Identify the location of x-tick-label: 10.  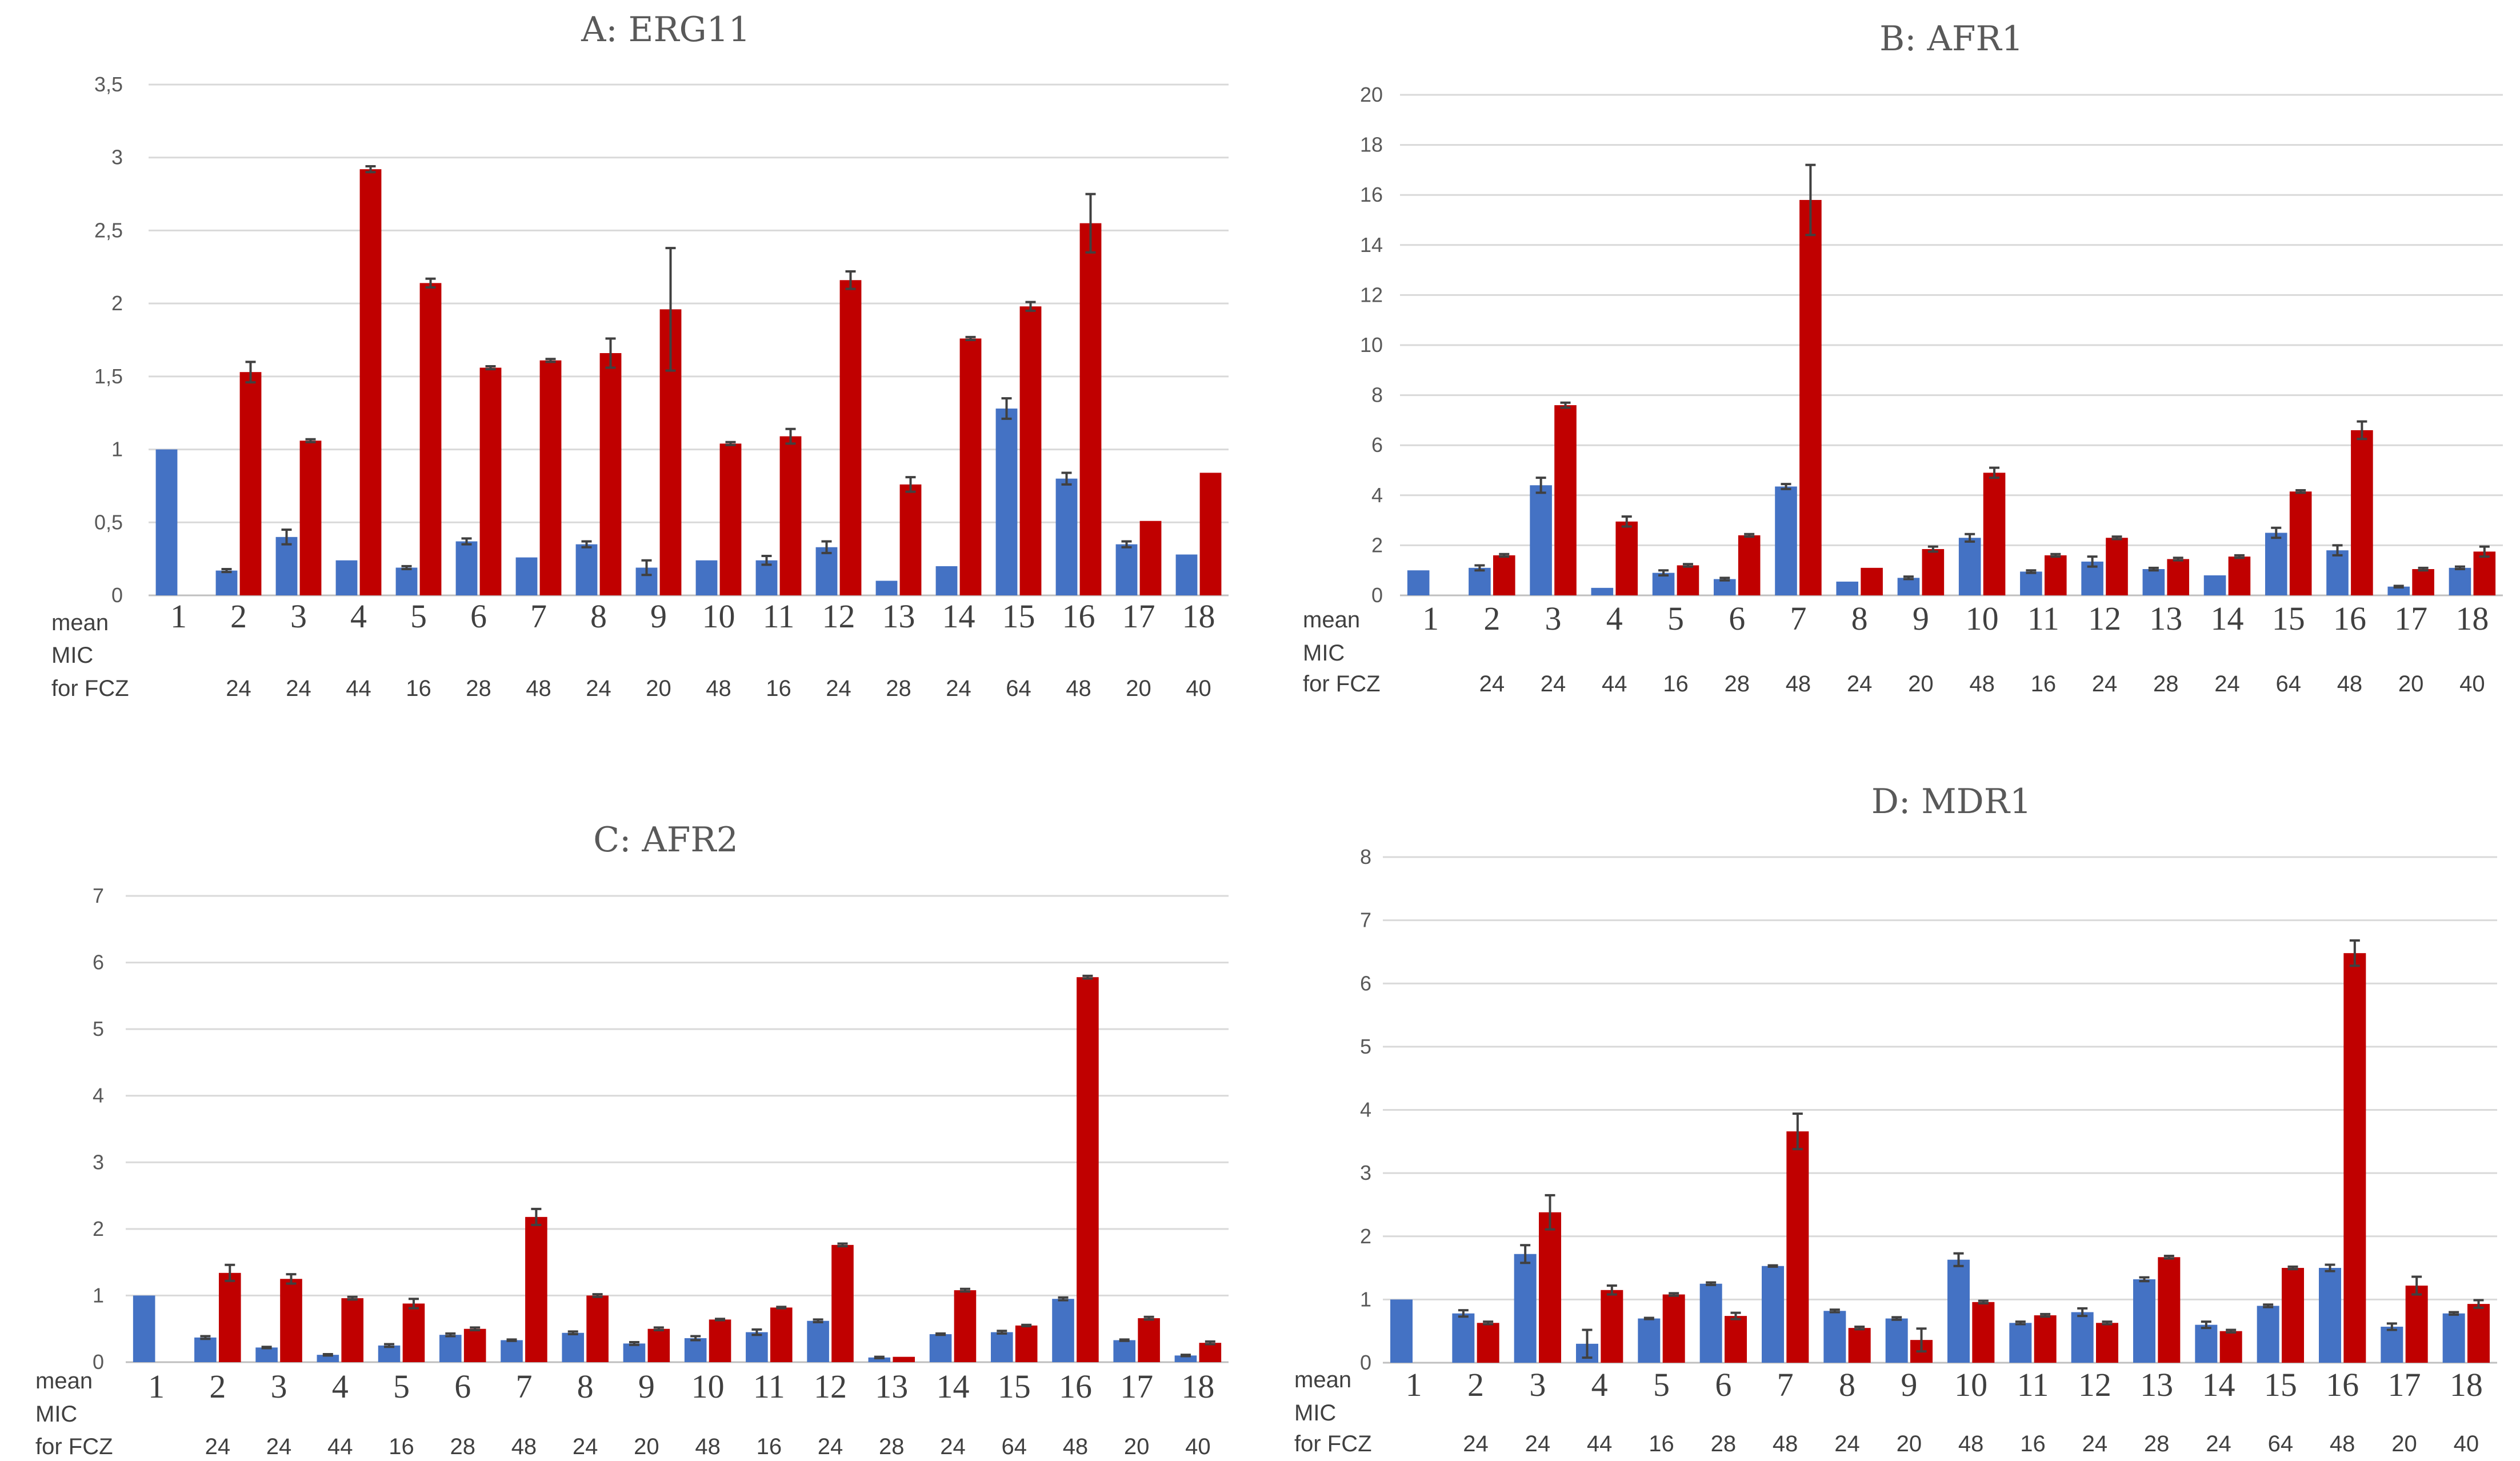
(1970, 1384).